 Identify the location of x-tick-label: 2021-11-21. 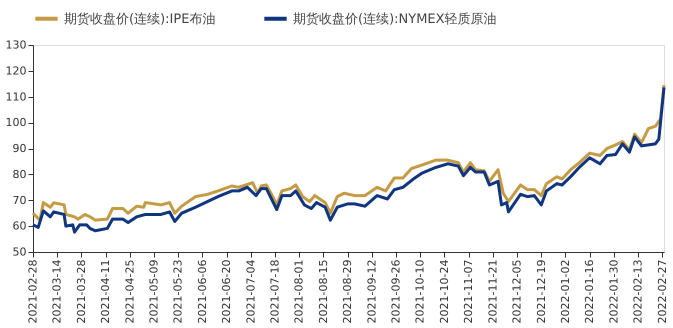
(493, 292).